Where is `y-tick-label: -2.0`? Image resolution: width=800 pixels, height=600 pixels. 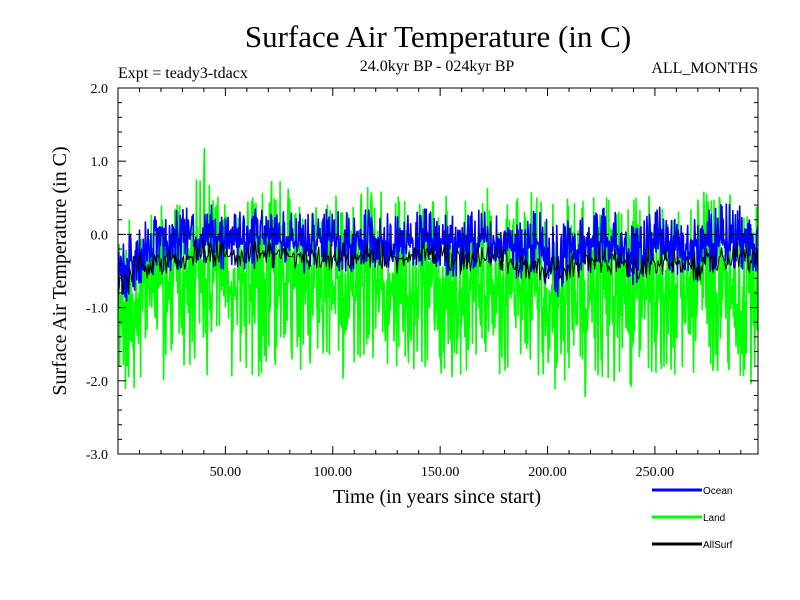
y-tick-label: -2.0 is located at coordinates (97, 382).